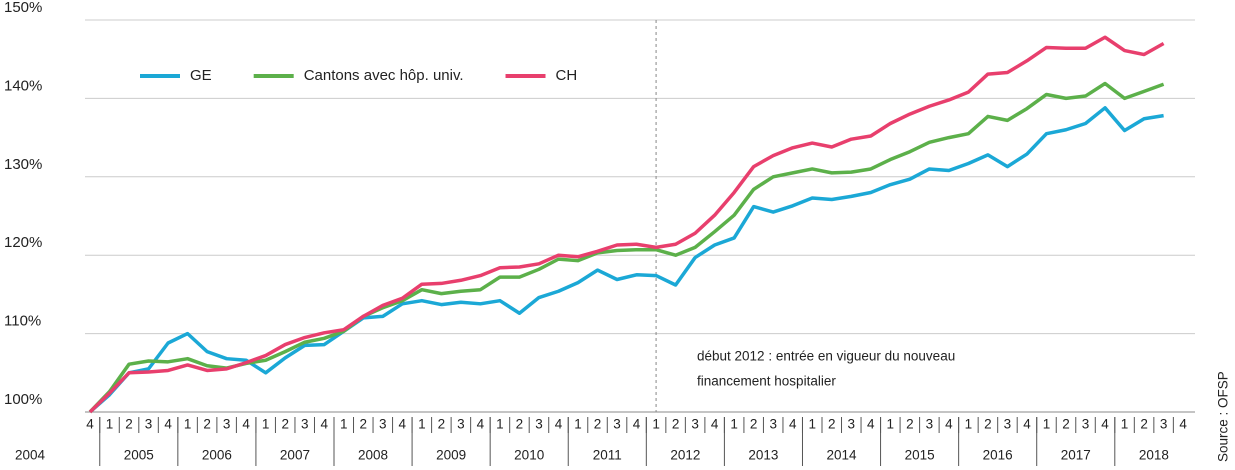 This screenshot has height=470, width=1235. I want to click on year-label: 2010, so click(529, 455).